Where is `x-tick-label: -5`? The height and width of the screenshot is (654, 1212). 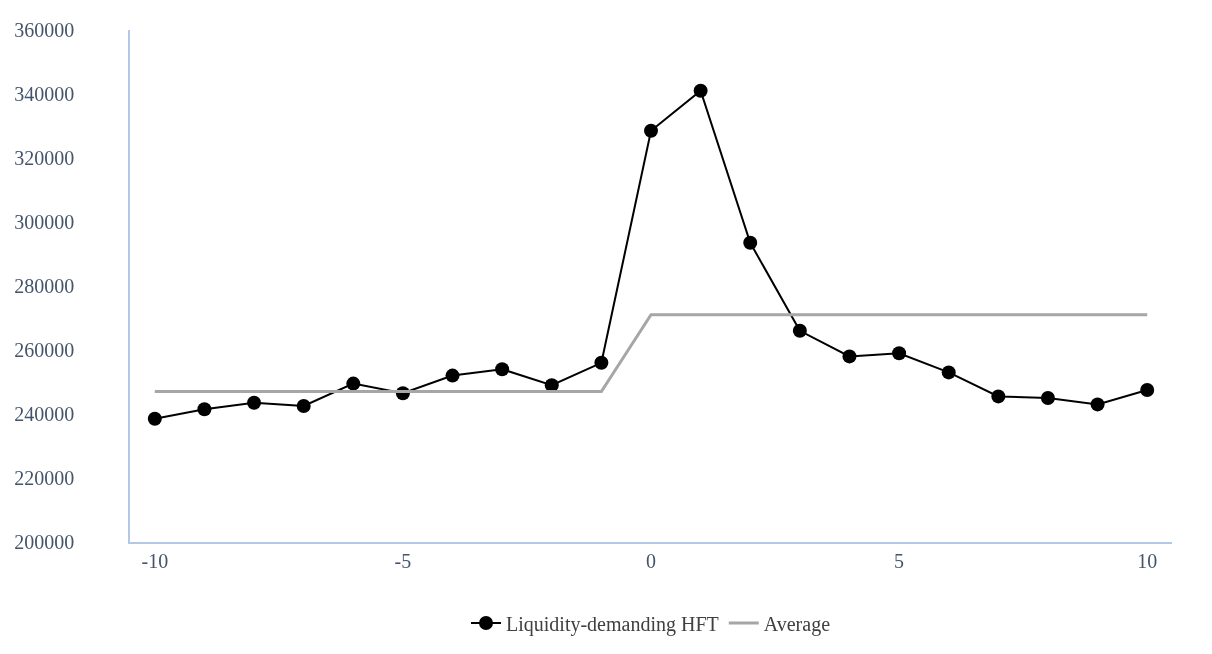
x-tick-label: -5 is located at coordinates (403, 560).